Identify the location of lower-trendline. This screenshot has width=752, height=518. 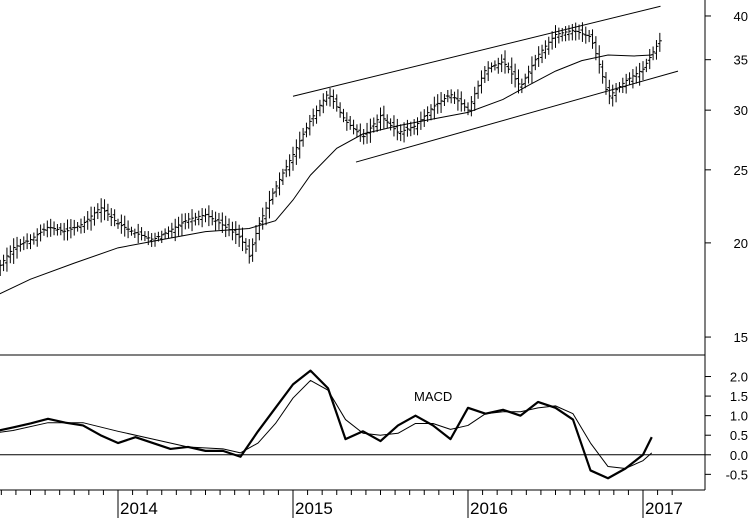
(517, 116).